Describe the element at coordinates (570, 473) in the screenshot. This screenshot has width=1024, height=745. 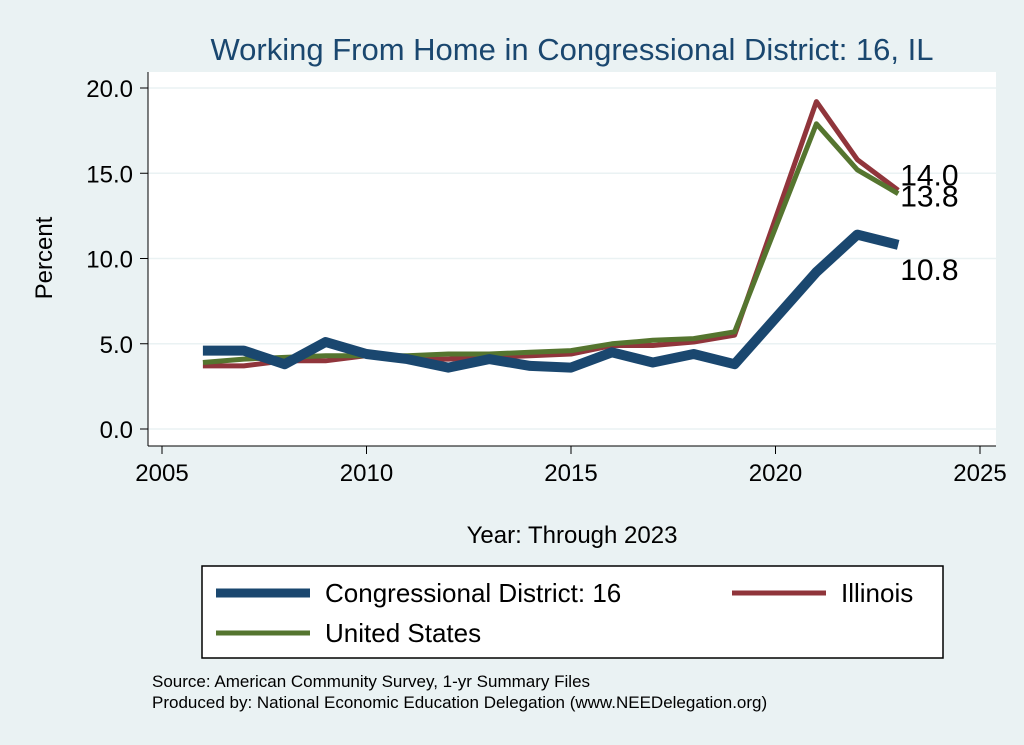
I see `x-tick-label: 2015` at that location.